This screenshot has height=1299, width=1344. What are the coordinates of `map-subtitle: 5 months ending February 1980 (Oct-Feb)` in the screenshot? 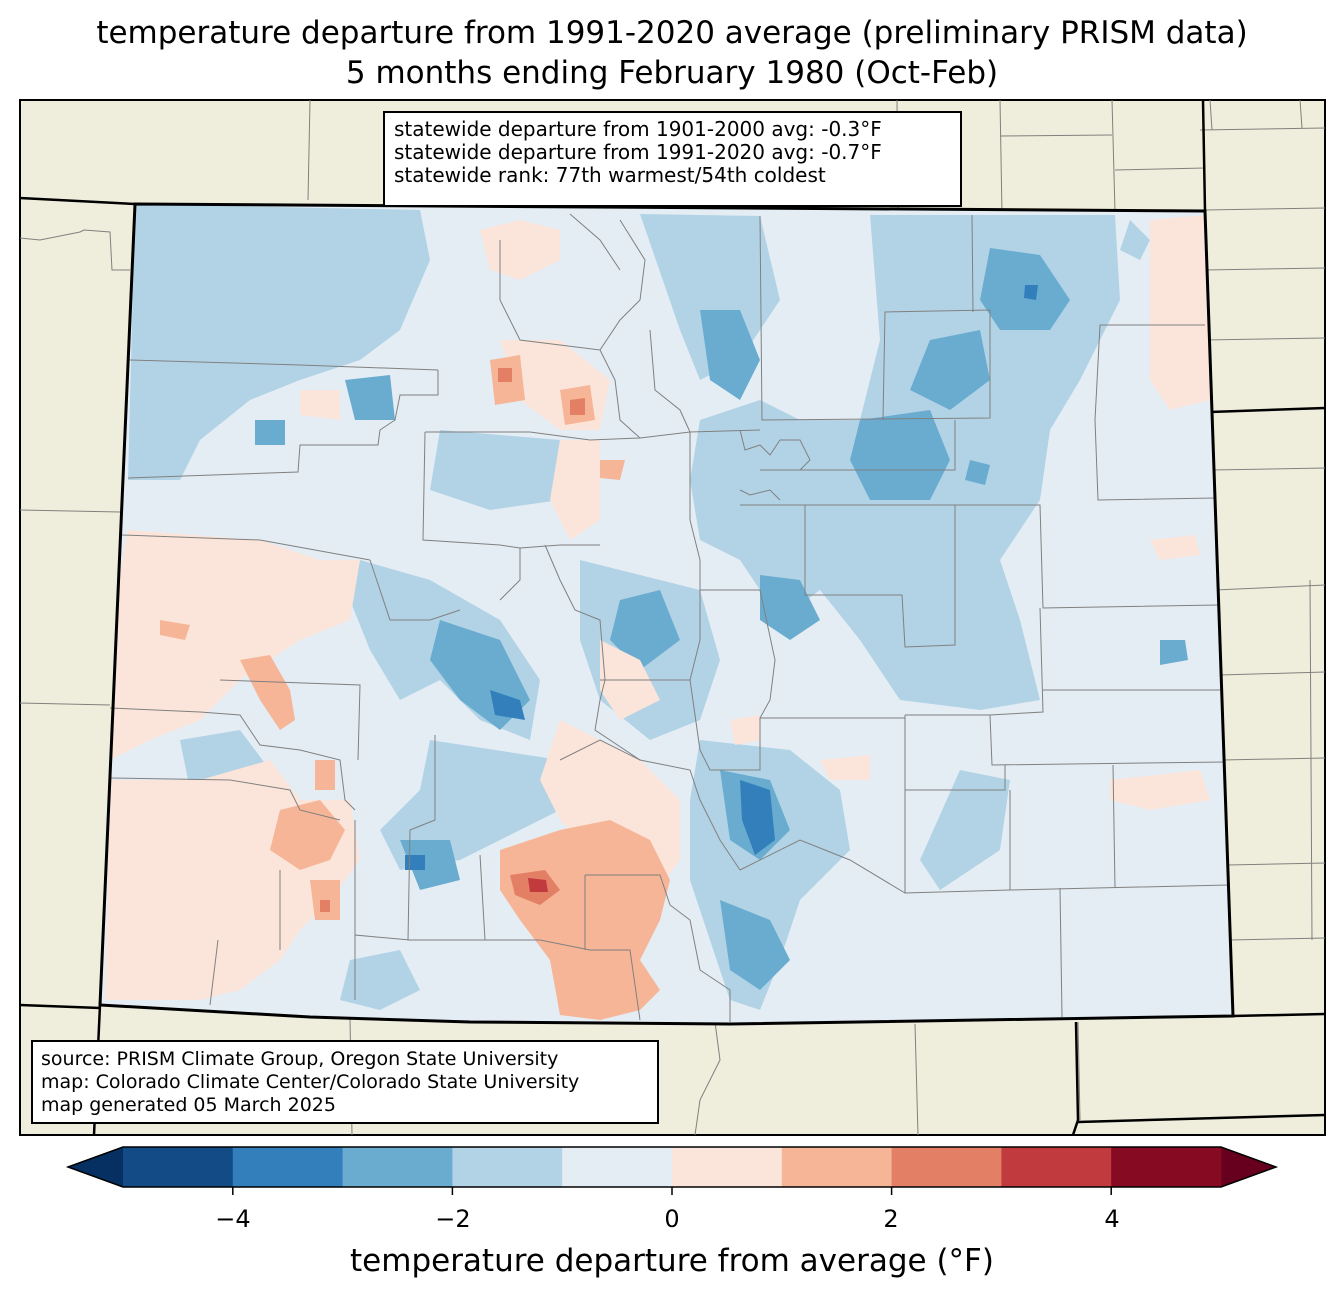 It's located at (672, 73).